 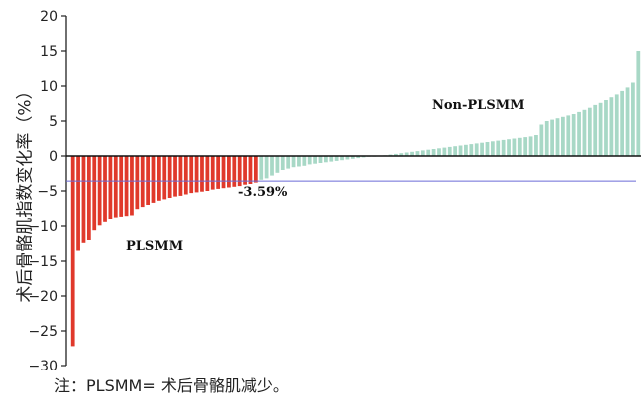 What do you see at coordinates (478, 105) in the screenshot?
I see `annotation-non-plsmm: Non-PLSMM` at bounding box center [478, 105].